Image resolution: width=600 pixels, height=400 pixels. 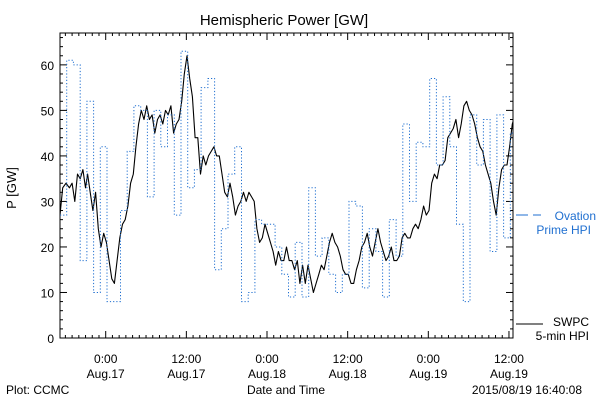 I want to click on y-tick-label: 20, so click(x=48, y=248).